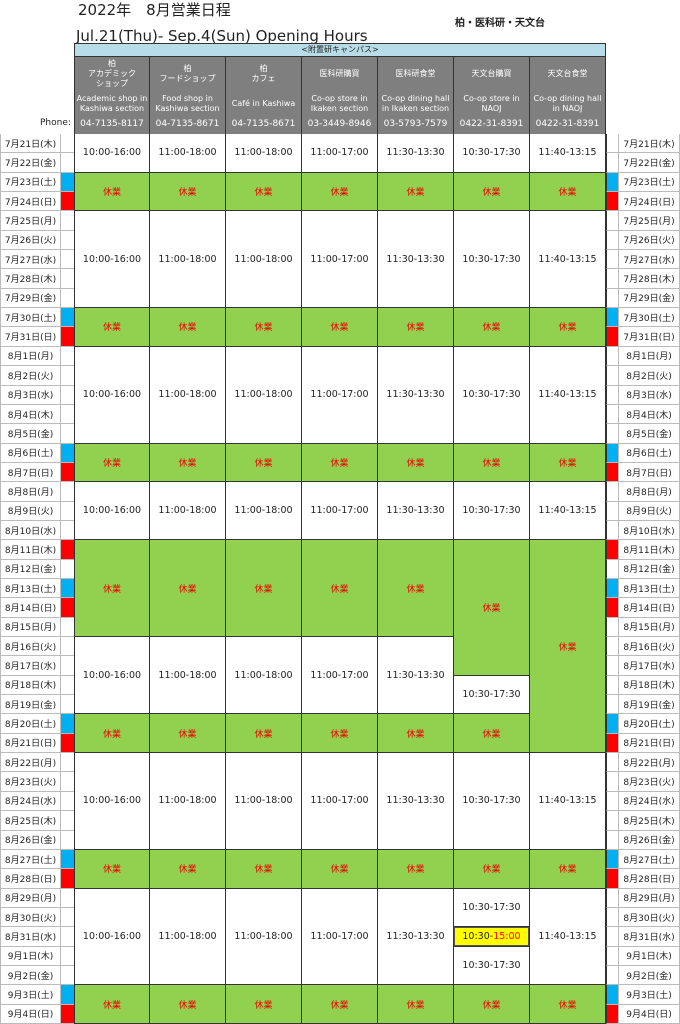 The image size is (680, 1024). I want to click on date-label-right: 7月23日(土), so click(649, 182).